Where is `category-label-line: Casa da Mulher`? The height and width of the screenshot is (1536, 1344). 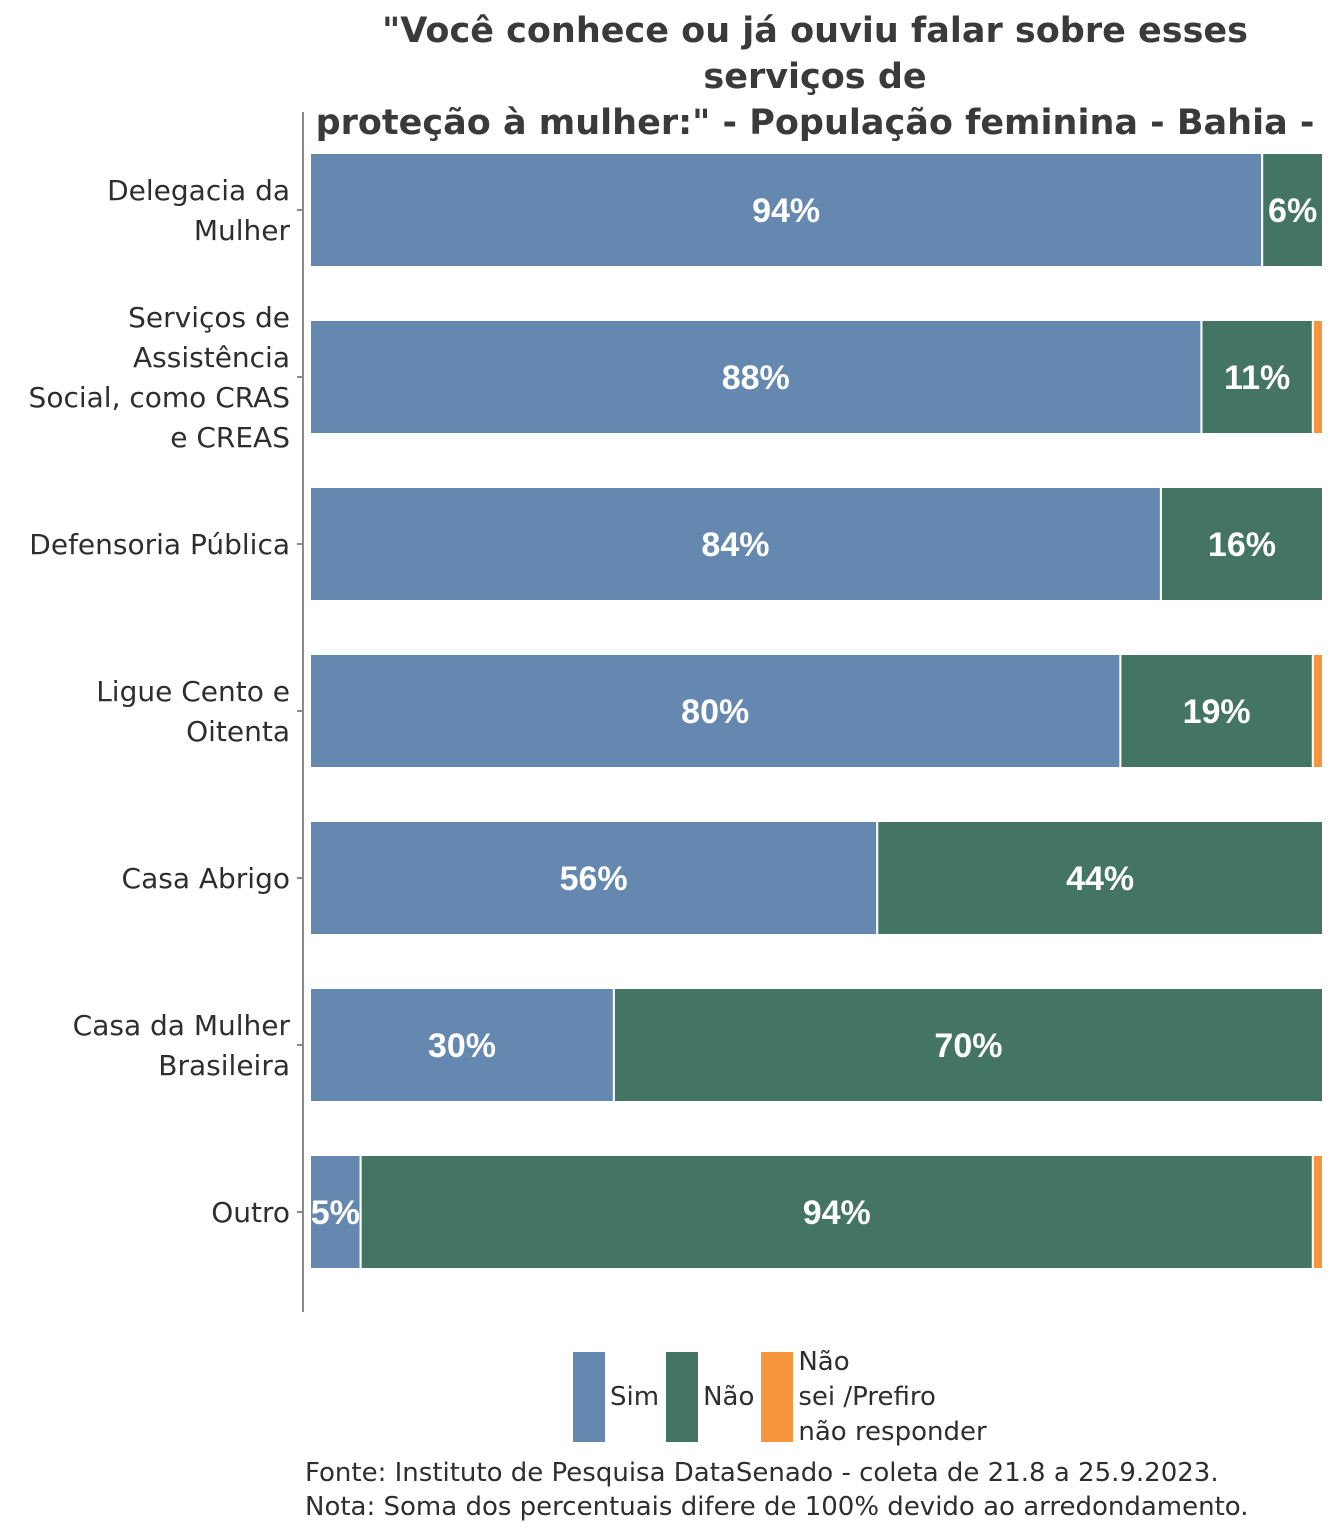 category-label-line: Casa da Mulher is located at coordinates (182, 1025).